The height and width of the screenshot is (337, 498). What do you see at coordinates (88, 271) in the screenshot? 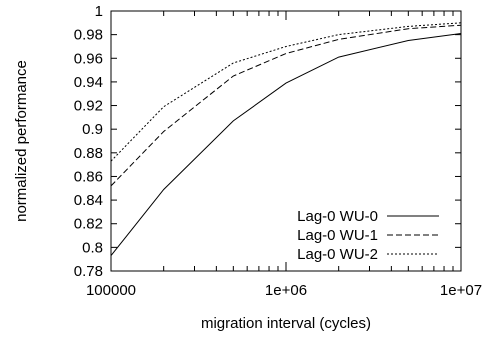
I see `y-tick-label: 0.78` at bounding box center [88, 271].